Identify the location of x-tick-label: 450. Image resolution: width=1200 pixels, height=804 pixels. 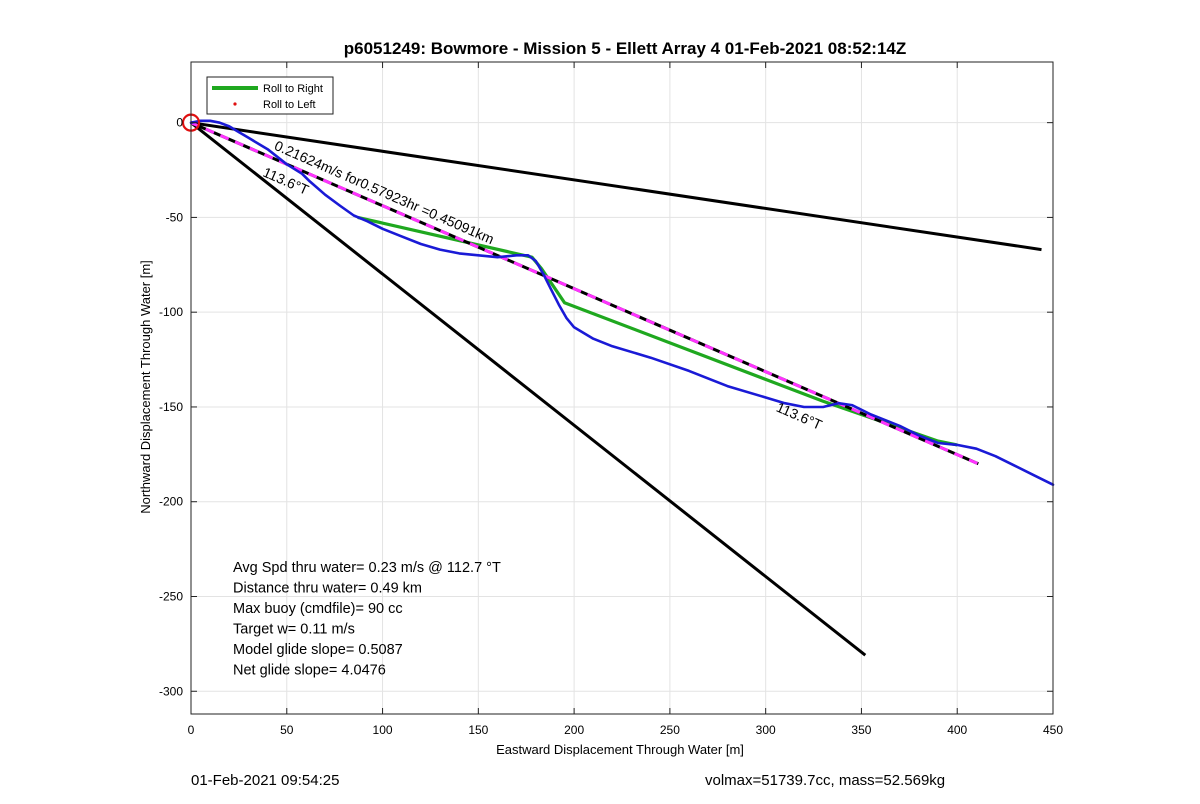
(1053, 730).